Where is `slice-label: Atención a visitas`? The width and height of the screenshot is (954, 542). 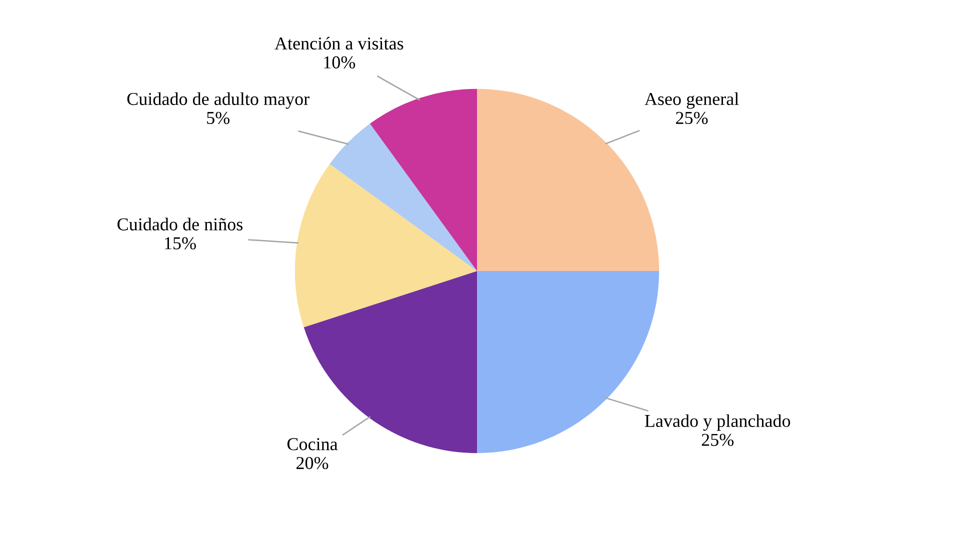 slice-label: Atención a visitas is located at coordinates (339, 43).